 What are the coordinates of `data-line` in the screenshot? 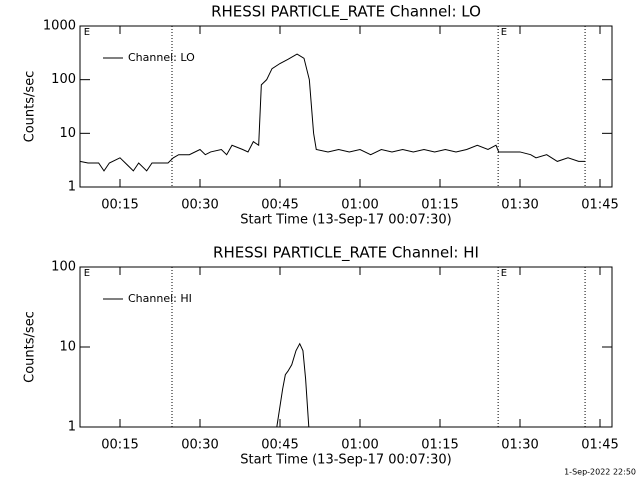 It's located at (293, 385).